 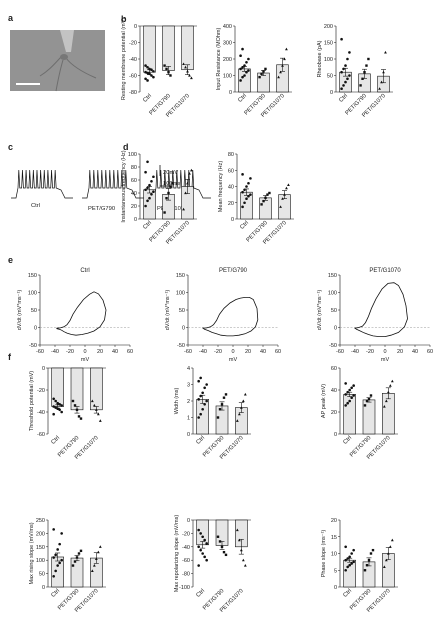 What do you see at coordinates (177, 401) in the screenshot?
I see `y-axis-label: Width (ms)` at bounding box center [177, 401].